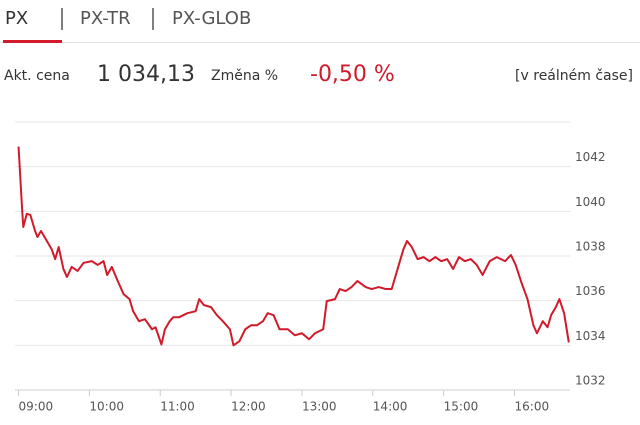 The height and width of the screenshot is (425, 640). I want to click on change-label: Změna %, so click(244, 76).